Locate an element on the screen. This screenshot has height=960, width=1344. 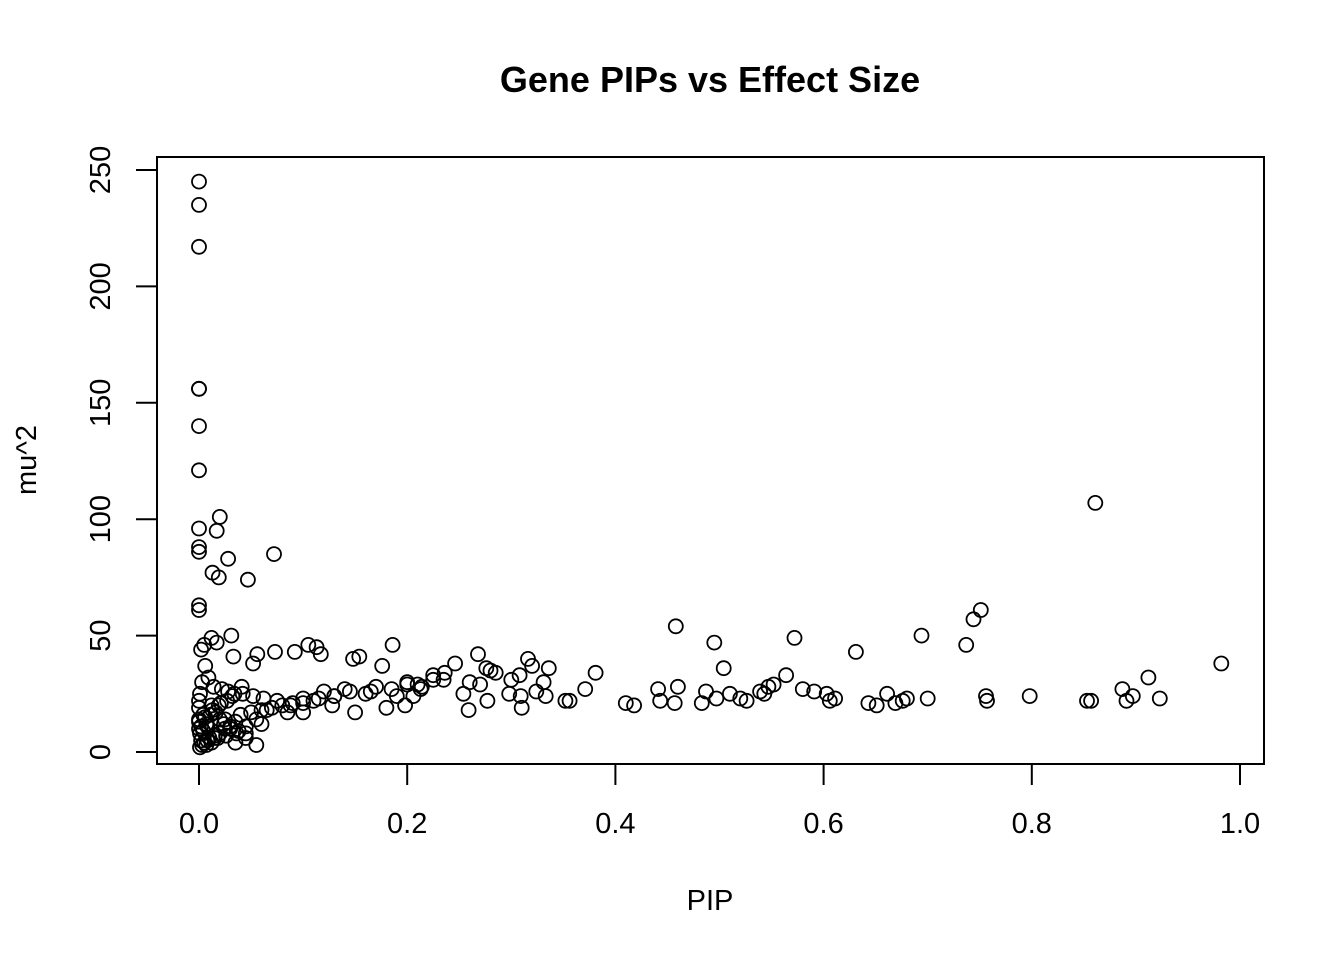
y-tick-label: 50 is located at coordinates (101, 635).